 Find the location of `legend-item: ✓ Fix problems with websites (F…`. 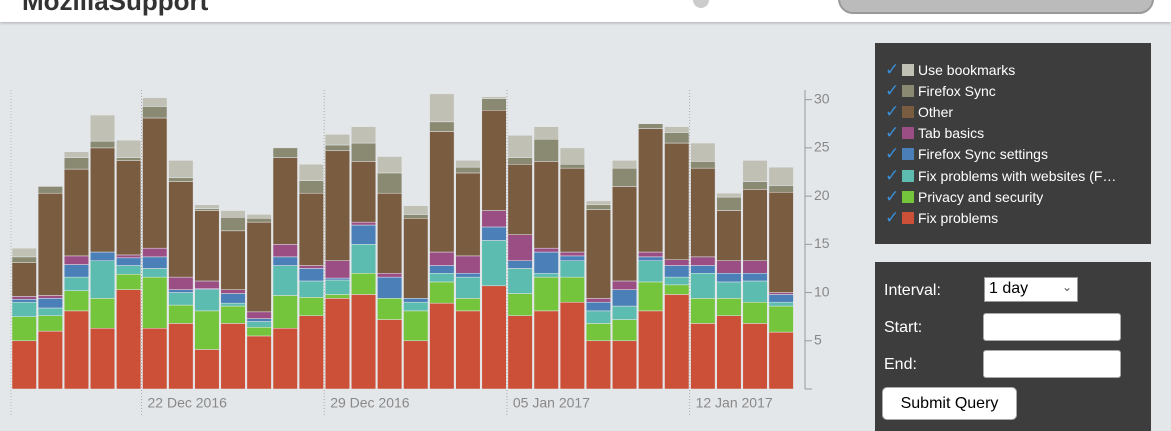

legend-item: ✓ Fix problems with websites (F… is located at coordinates (1013, 175).